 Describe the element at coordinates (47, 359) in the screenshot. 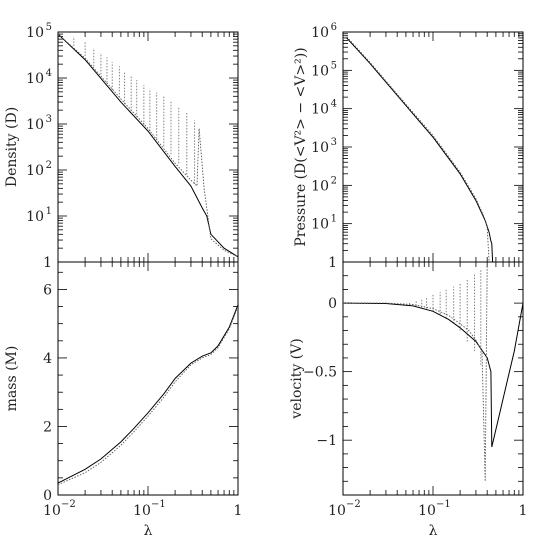

I see `y-tick-label: 4` at that location.